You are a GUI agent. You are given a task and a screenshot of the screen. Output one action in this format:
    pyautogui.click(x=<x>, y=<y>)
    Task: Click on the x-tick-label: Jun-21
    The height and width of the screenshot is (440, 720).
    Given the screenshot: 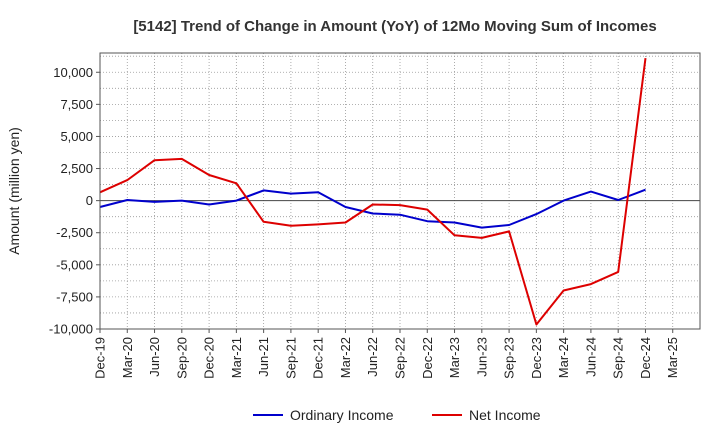 What is the action you would take?
    pyautogui.click(x=263, y=357)
    